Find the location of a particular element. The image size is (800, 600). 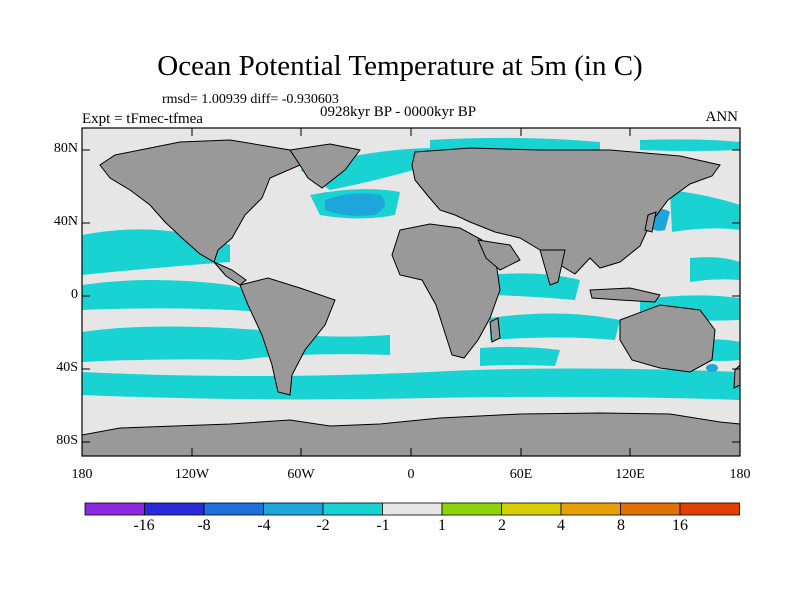

y-tick-0: 0 is located at coordinates (74, 294).